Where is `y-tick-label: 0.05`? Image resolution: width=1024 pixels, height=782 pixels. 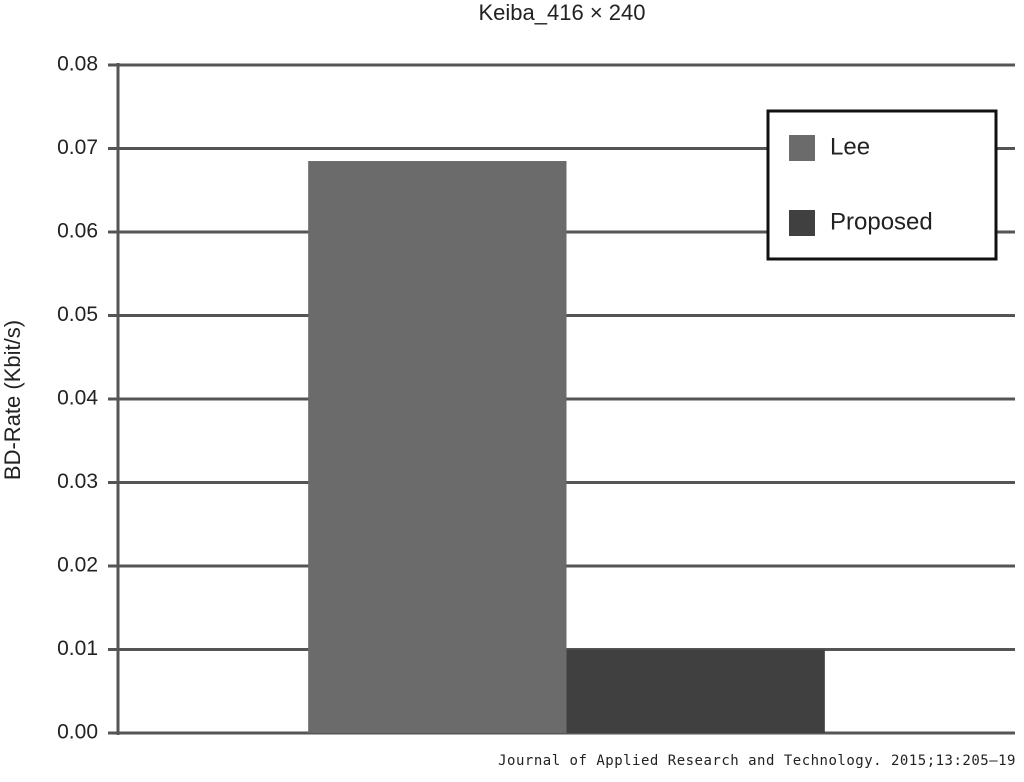
y-tick-label: 0.05 is located at coordinates (77, 314).